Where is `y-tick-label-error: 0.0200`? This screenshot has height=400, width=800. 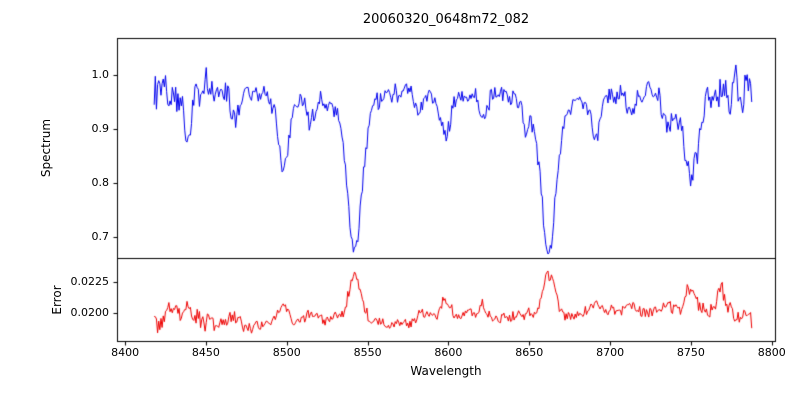 y-tick-label-error: 0.0200 is located at coordinates (90, 313).